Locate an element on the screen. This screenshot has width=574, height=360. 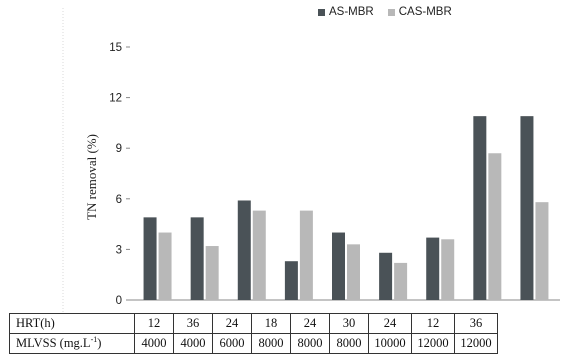
mlvss-label-exponent: -1 is located at coordinates (94, 340).